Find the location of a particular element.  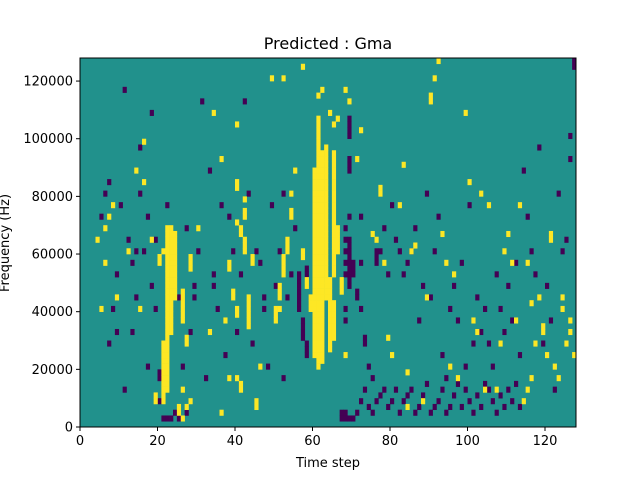

x-tick-label: 20 is located at coordinates (157, 441).